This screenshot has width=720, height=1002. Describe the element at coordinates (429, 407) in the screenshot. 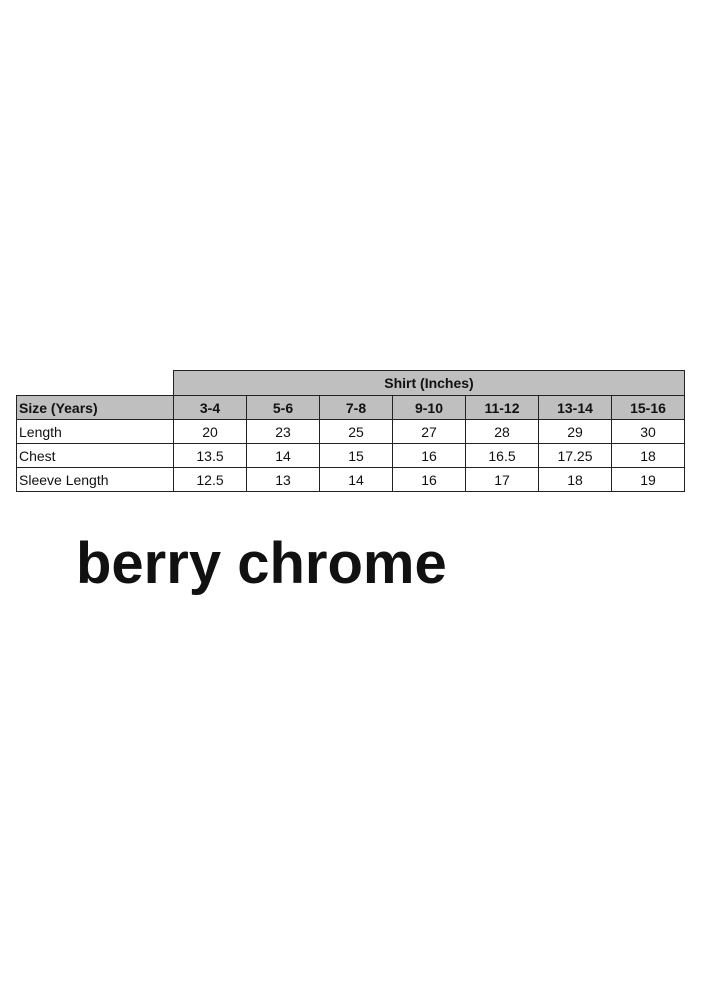

I see `size-header: 9-10` at that location.